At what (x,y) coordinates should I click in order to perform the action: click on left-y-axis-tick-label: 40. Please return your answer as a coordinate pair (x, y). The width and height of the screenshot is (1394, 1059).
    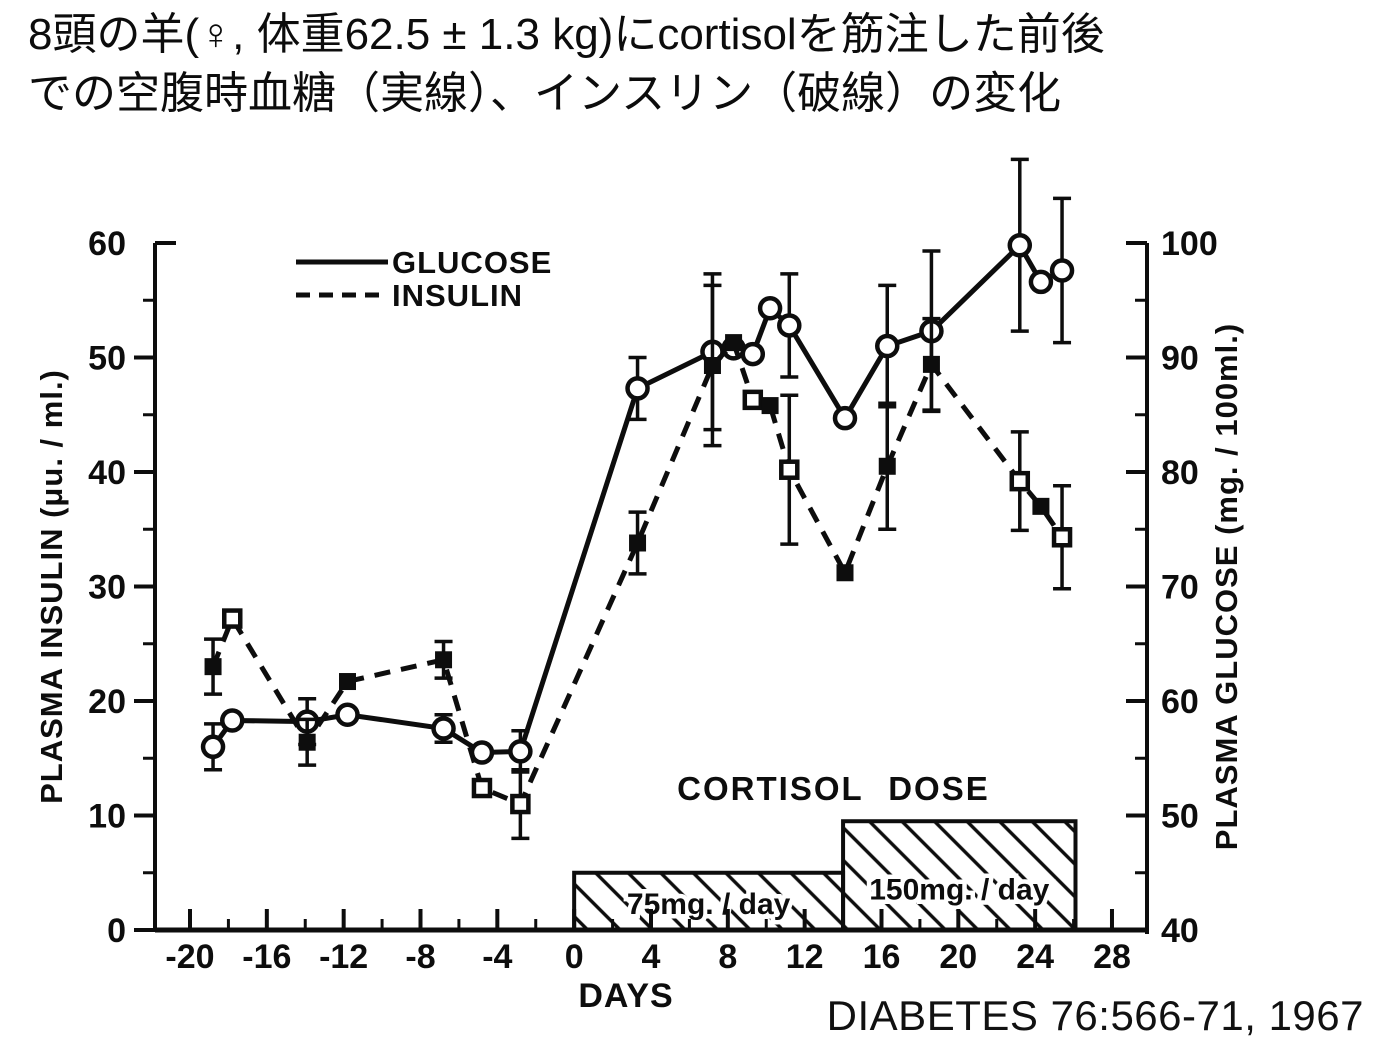
    Looking at the image, I should click on (107, 473).